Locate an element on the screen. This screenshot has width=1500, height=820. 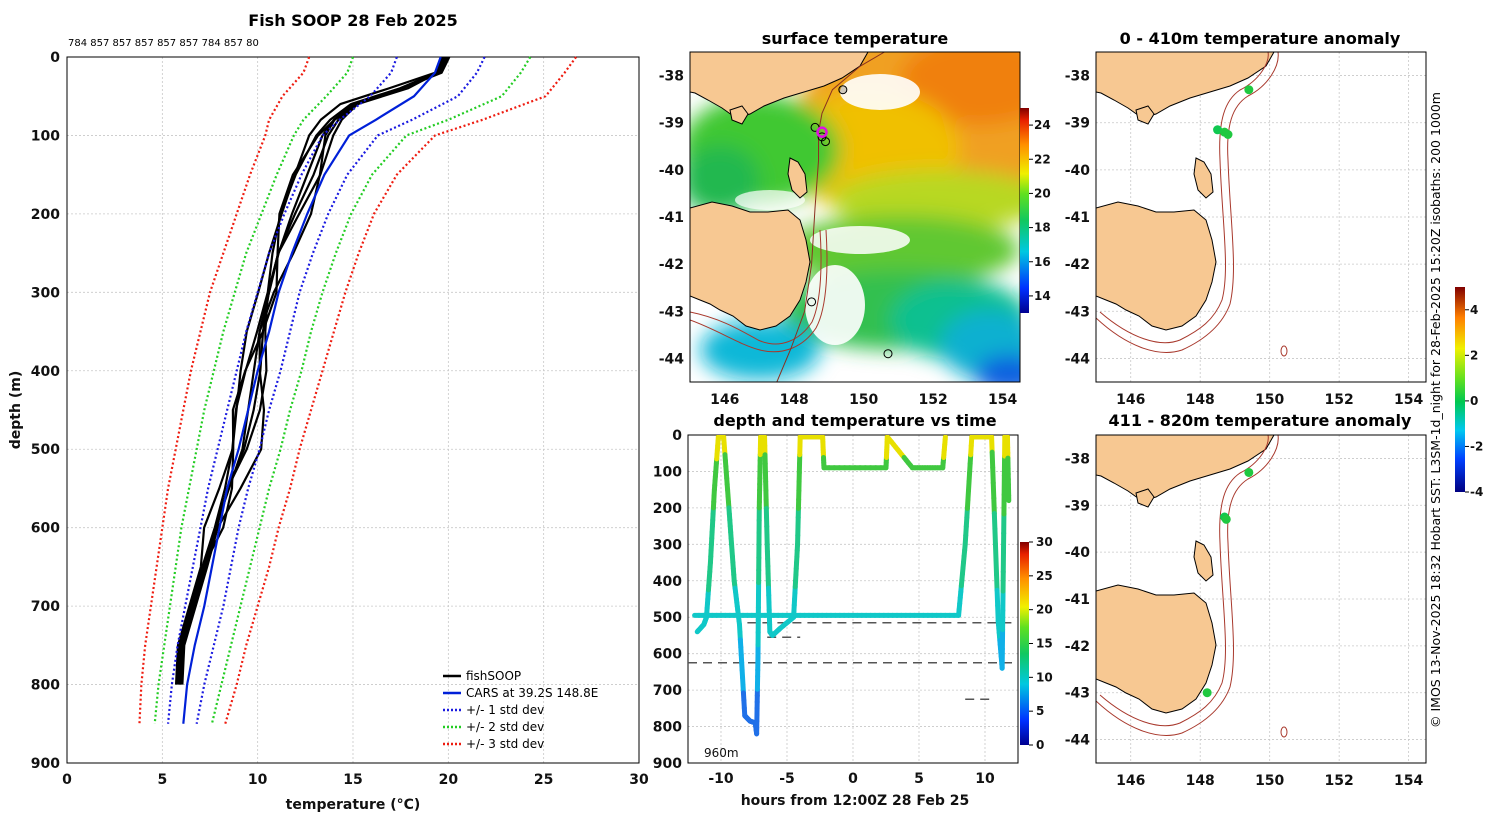
timeseries-xlabel: hours from 12:00Z 28 Feb 25 is located at coordinates (855, 801).